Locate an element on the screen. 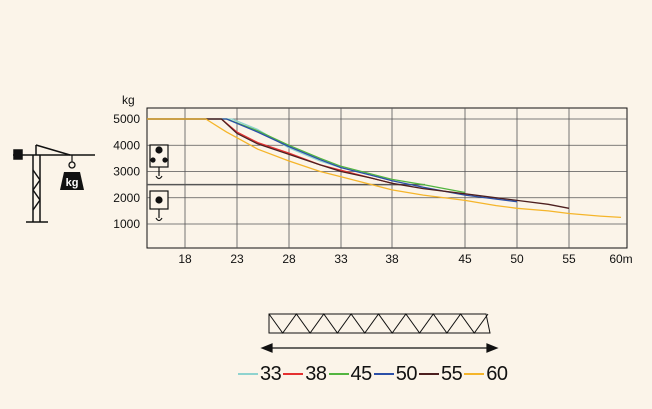 This screenshot has width=652, height=409. legend-item-45: 45 is located at coordinates (351, 374).